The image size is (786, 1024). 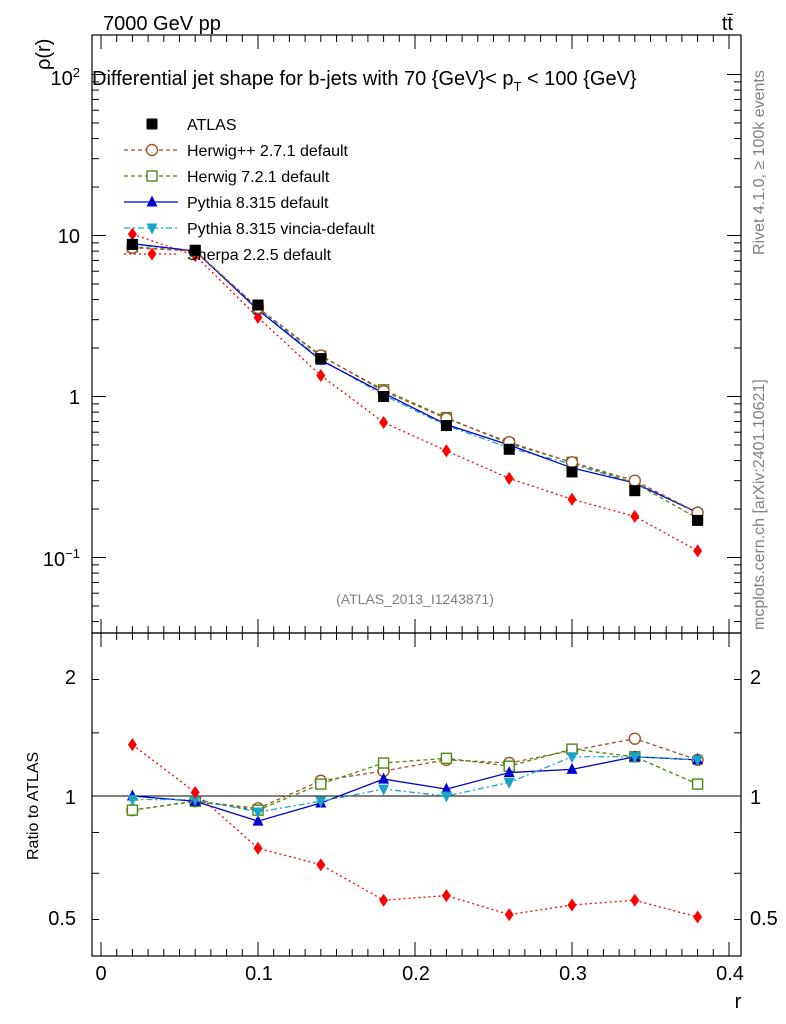 I want to click on ratio-series-pythia-8-315-vincia-default, so click(x=415, y=785).